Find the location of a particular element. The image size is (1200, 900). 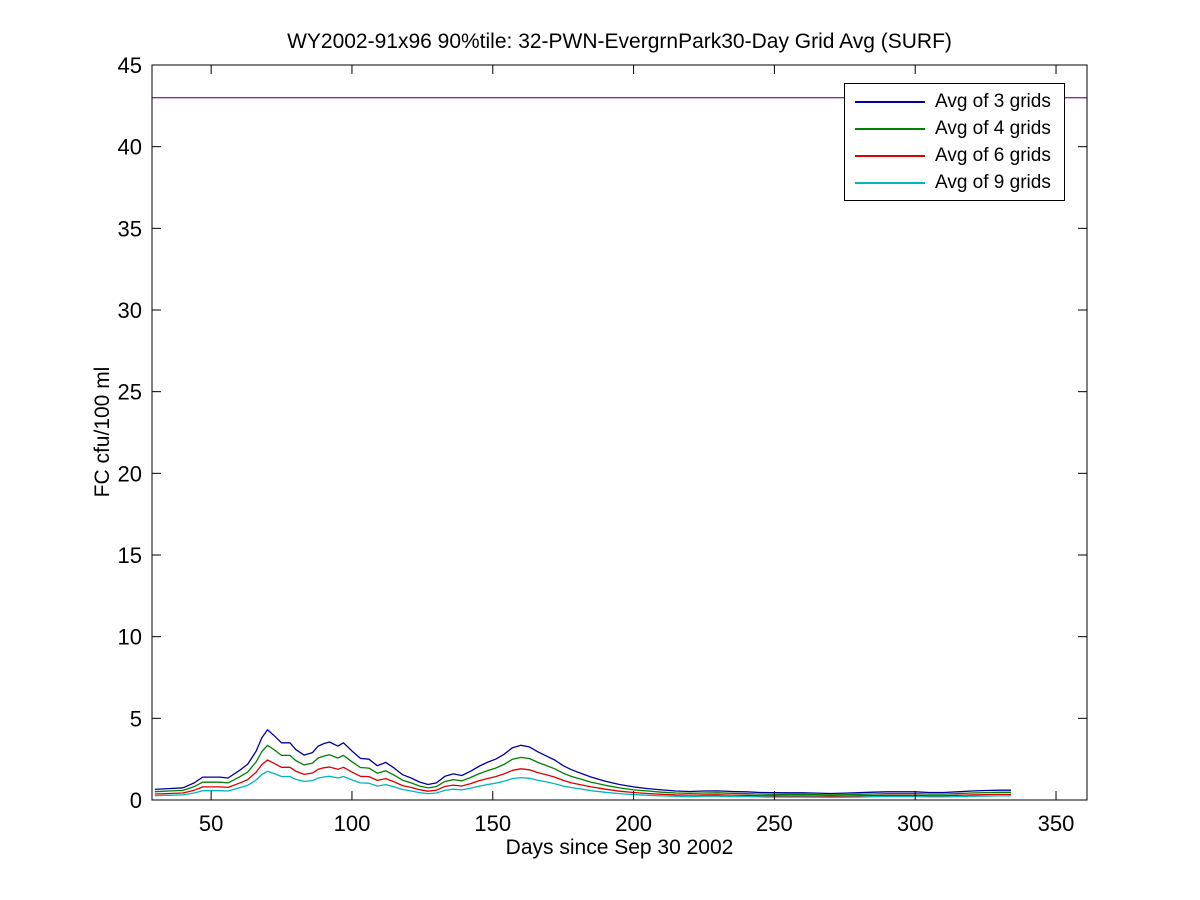

y-tick-label: 35 is located at coordinates (130, 228).